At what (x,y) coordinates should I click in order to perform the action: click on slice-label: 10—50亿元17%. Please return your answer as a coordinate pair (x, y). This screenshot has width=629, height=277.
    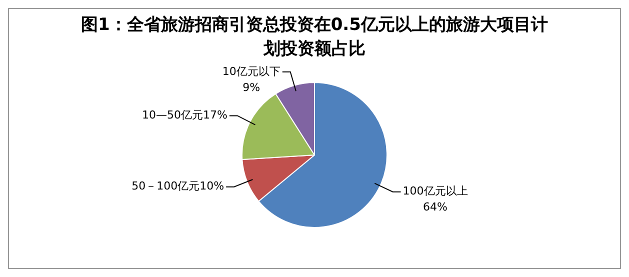
    Looking at the image, I should click on (185, 115).